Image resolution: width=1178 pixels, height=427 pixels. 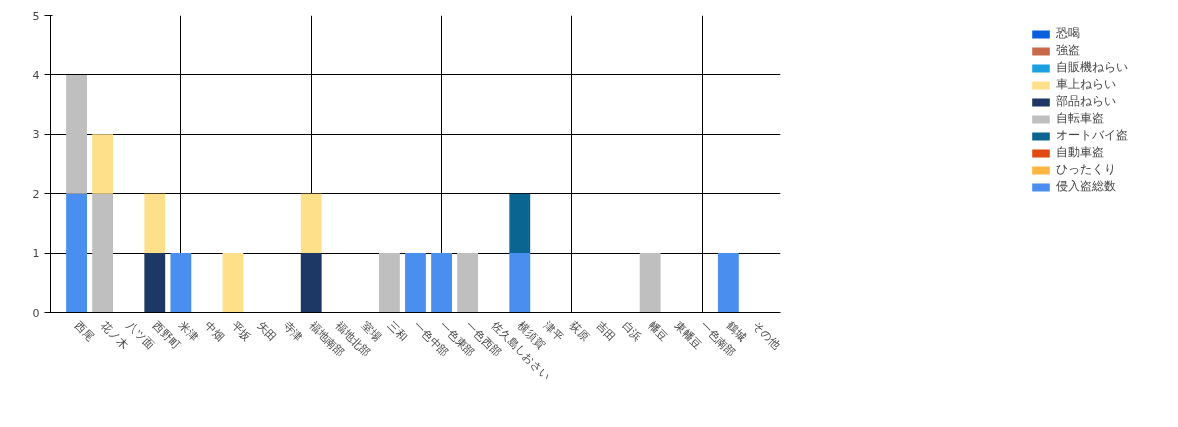 I want to click on legend-label: 侵入盗総数, so click(x=1086, y=186).